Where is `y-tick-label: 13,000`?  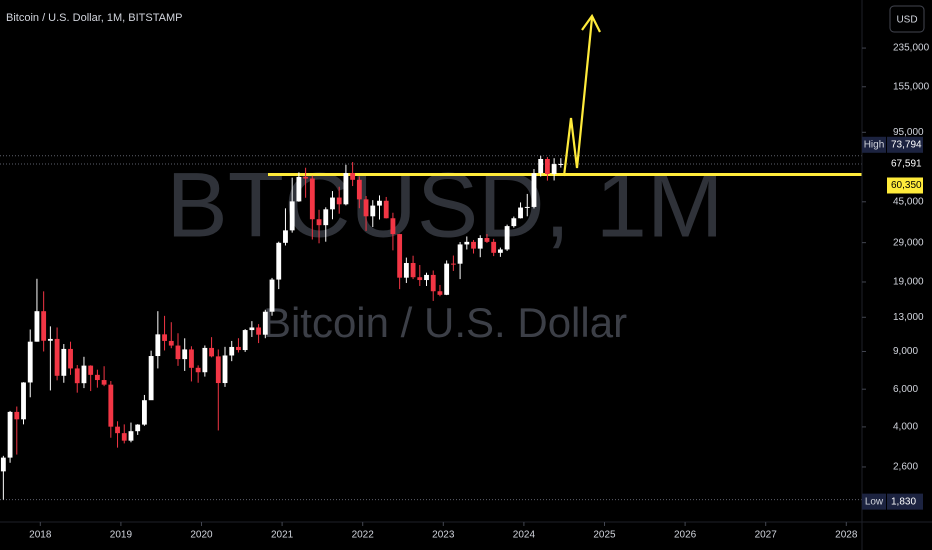 y-tick-label: 13,000 is located at coordinates (908, 317).